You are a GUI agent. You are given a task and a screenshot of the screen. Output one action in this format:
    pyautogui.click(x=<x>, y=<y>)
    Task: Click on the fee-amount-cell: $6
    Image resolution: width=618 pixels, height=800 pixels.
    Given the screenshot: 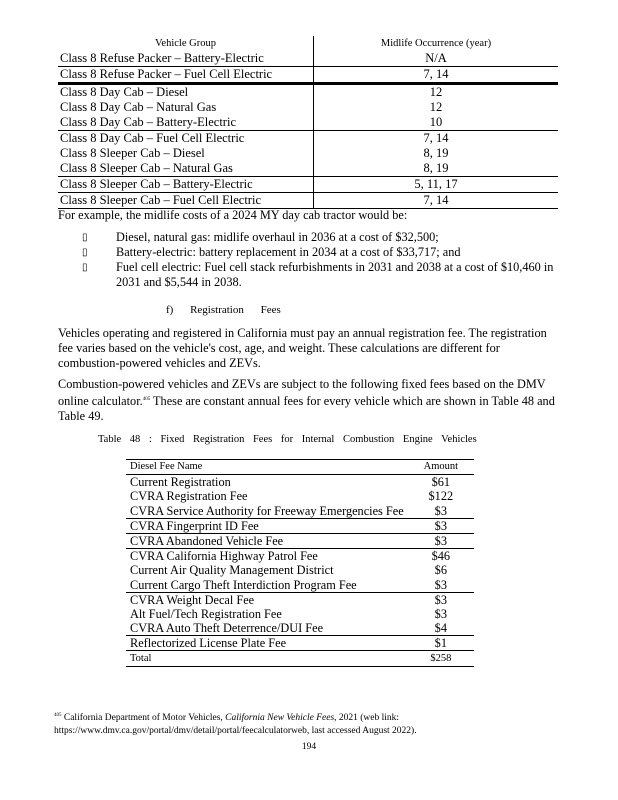 What is the action you would take?
    pyautogui.click(x=440, y=570)
    